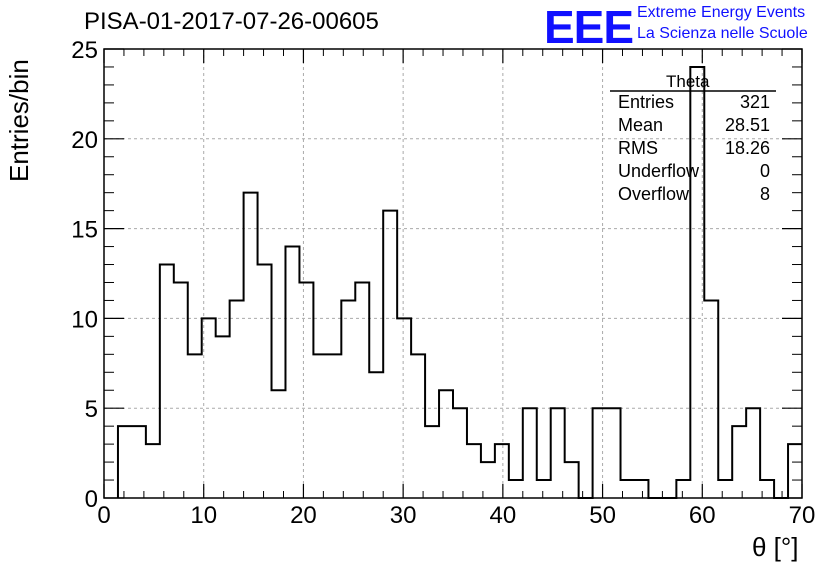  I want to click on y-axis-label: Entries/bin, so click(19, 120).